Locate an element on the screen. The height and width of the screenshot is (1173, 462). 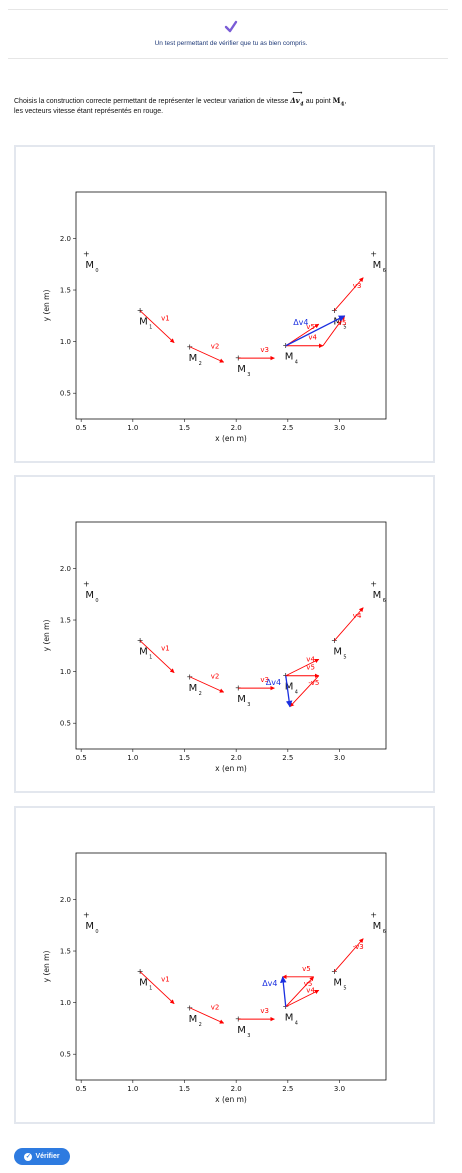
vector-arrow-icon: ⟶ is located at coordinates (297, 92).